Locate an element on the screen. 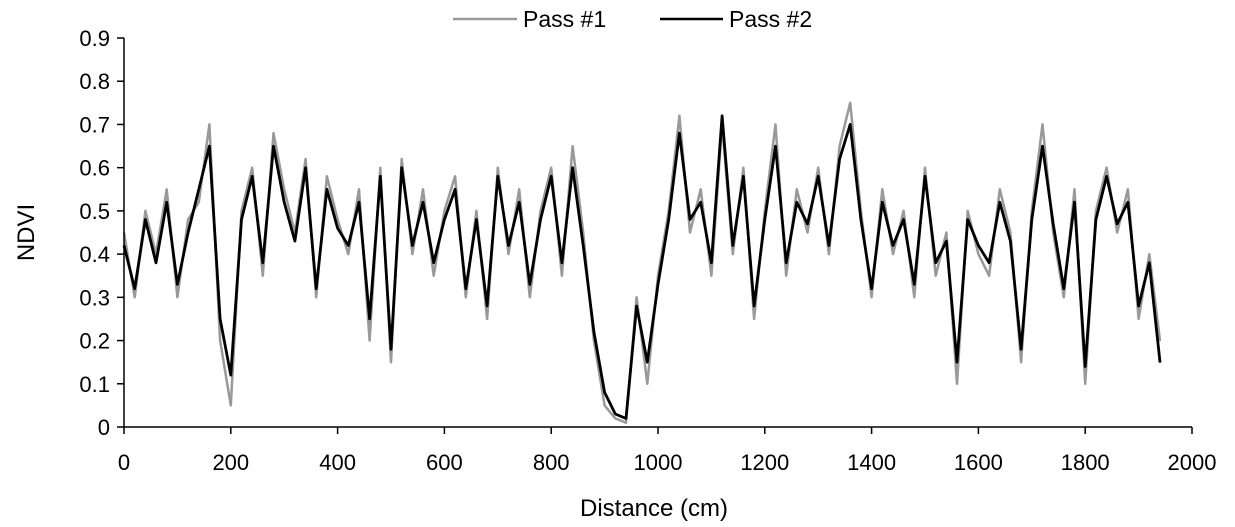 The height and width of the screenshot is (527, 1235). y-axis-title: NDVI is located at coordinates (26, 232).